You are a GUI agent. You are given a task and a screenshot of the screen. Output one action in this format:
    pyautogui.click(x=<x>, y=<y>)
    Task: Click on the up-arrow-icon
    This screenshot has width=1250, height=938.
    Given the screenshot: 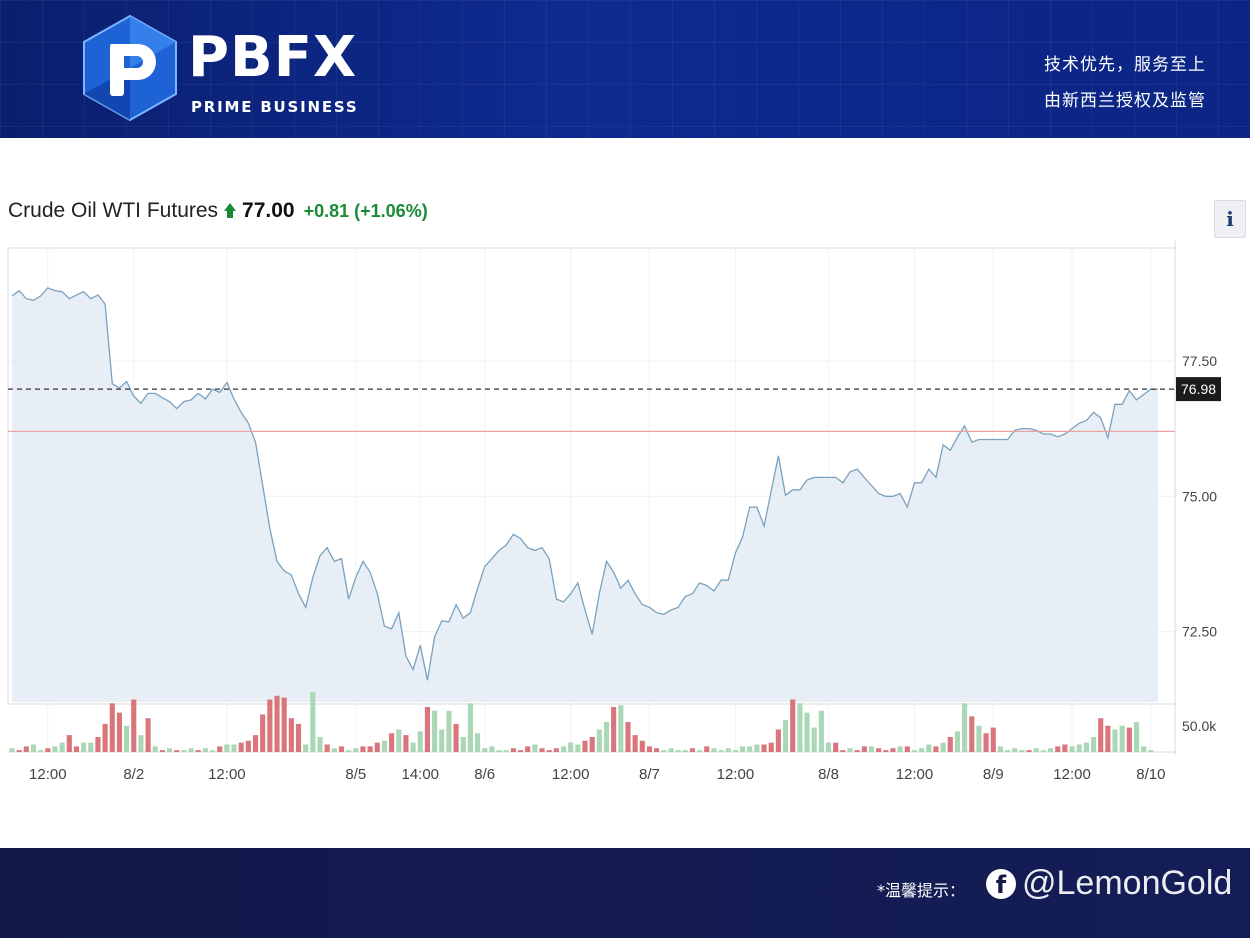 What is the action you would take?
    pyautogui.click(x=230, y=211)
    